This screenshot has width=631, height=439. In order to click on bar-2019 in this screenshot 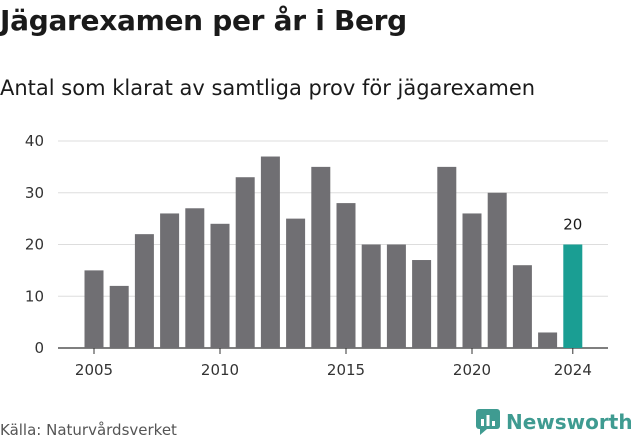, I will do `click(447, 257)`.